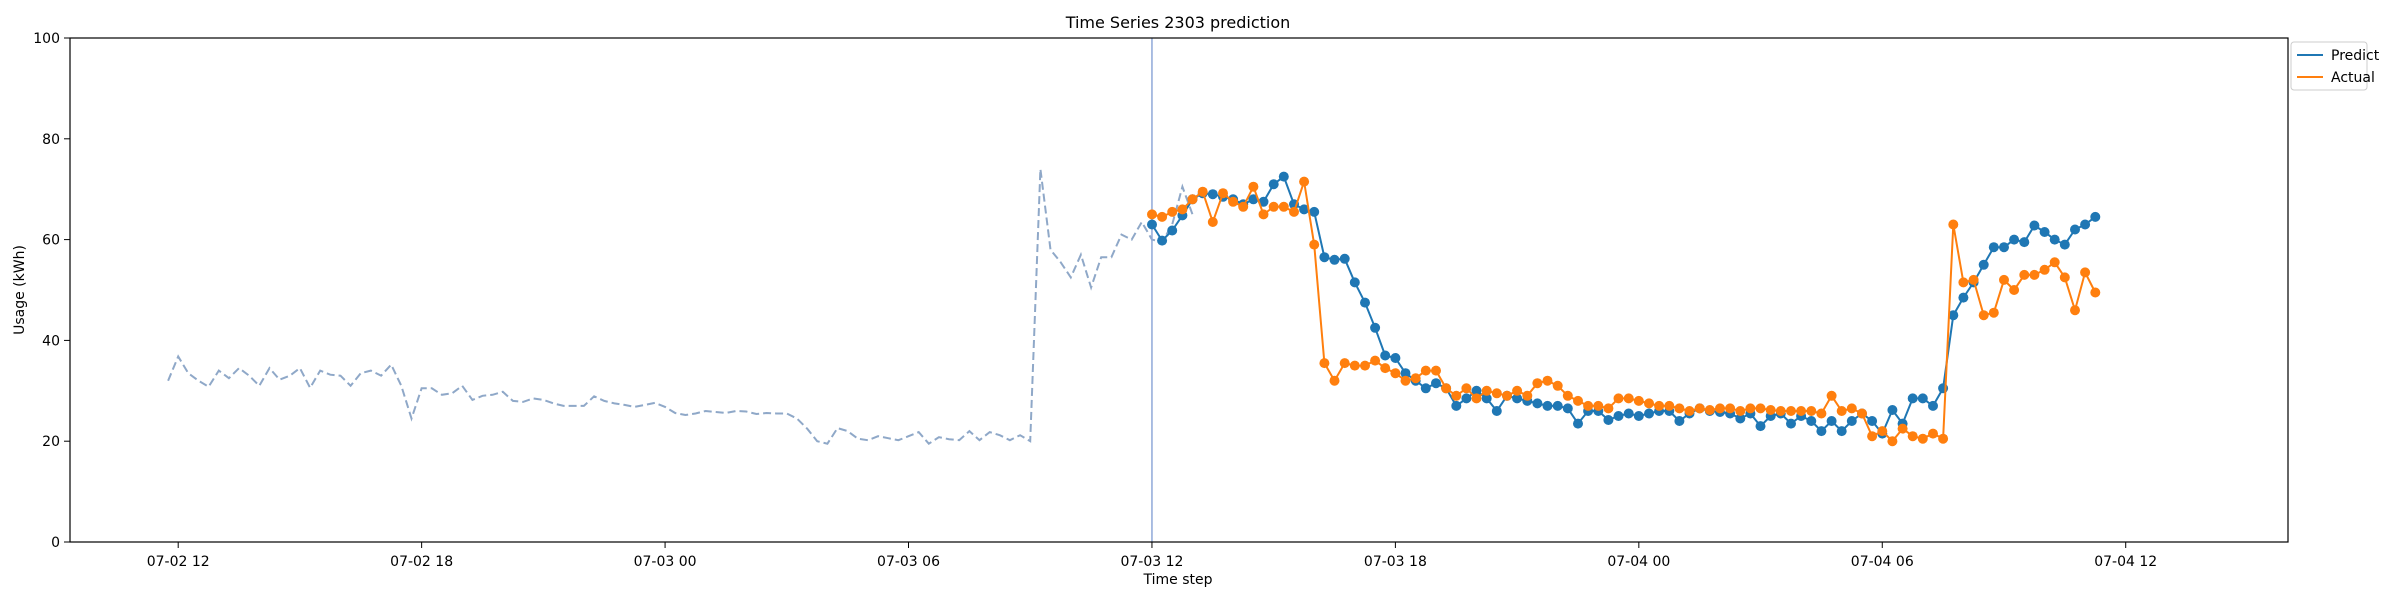 This screenshot has height=600, width=2400. What do you see at coordinates (51, 291) in the screenshot?
I see `y-axis: 0 20 40 60 80 100` at bounding box center [51, 291].